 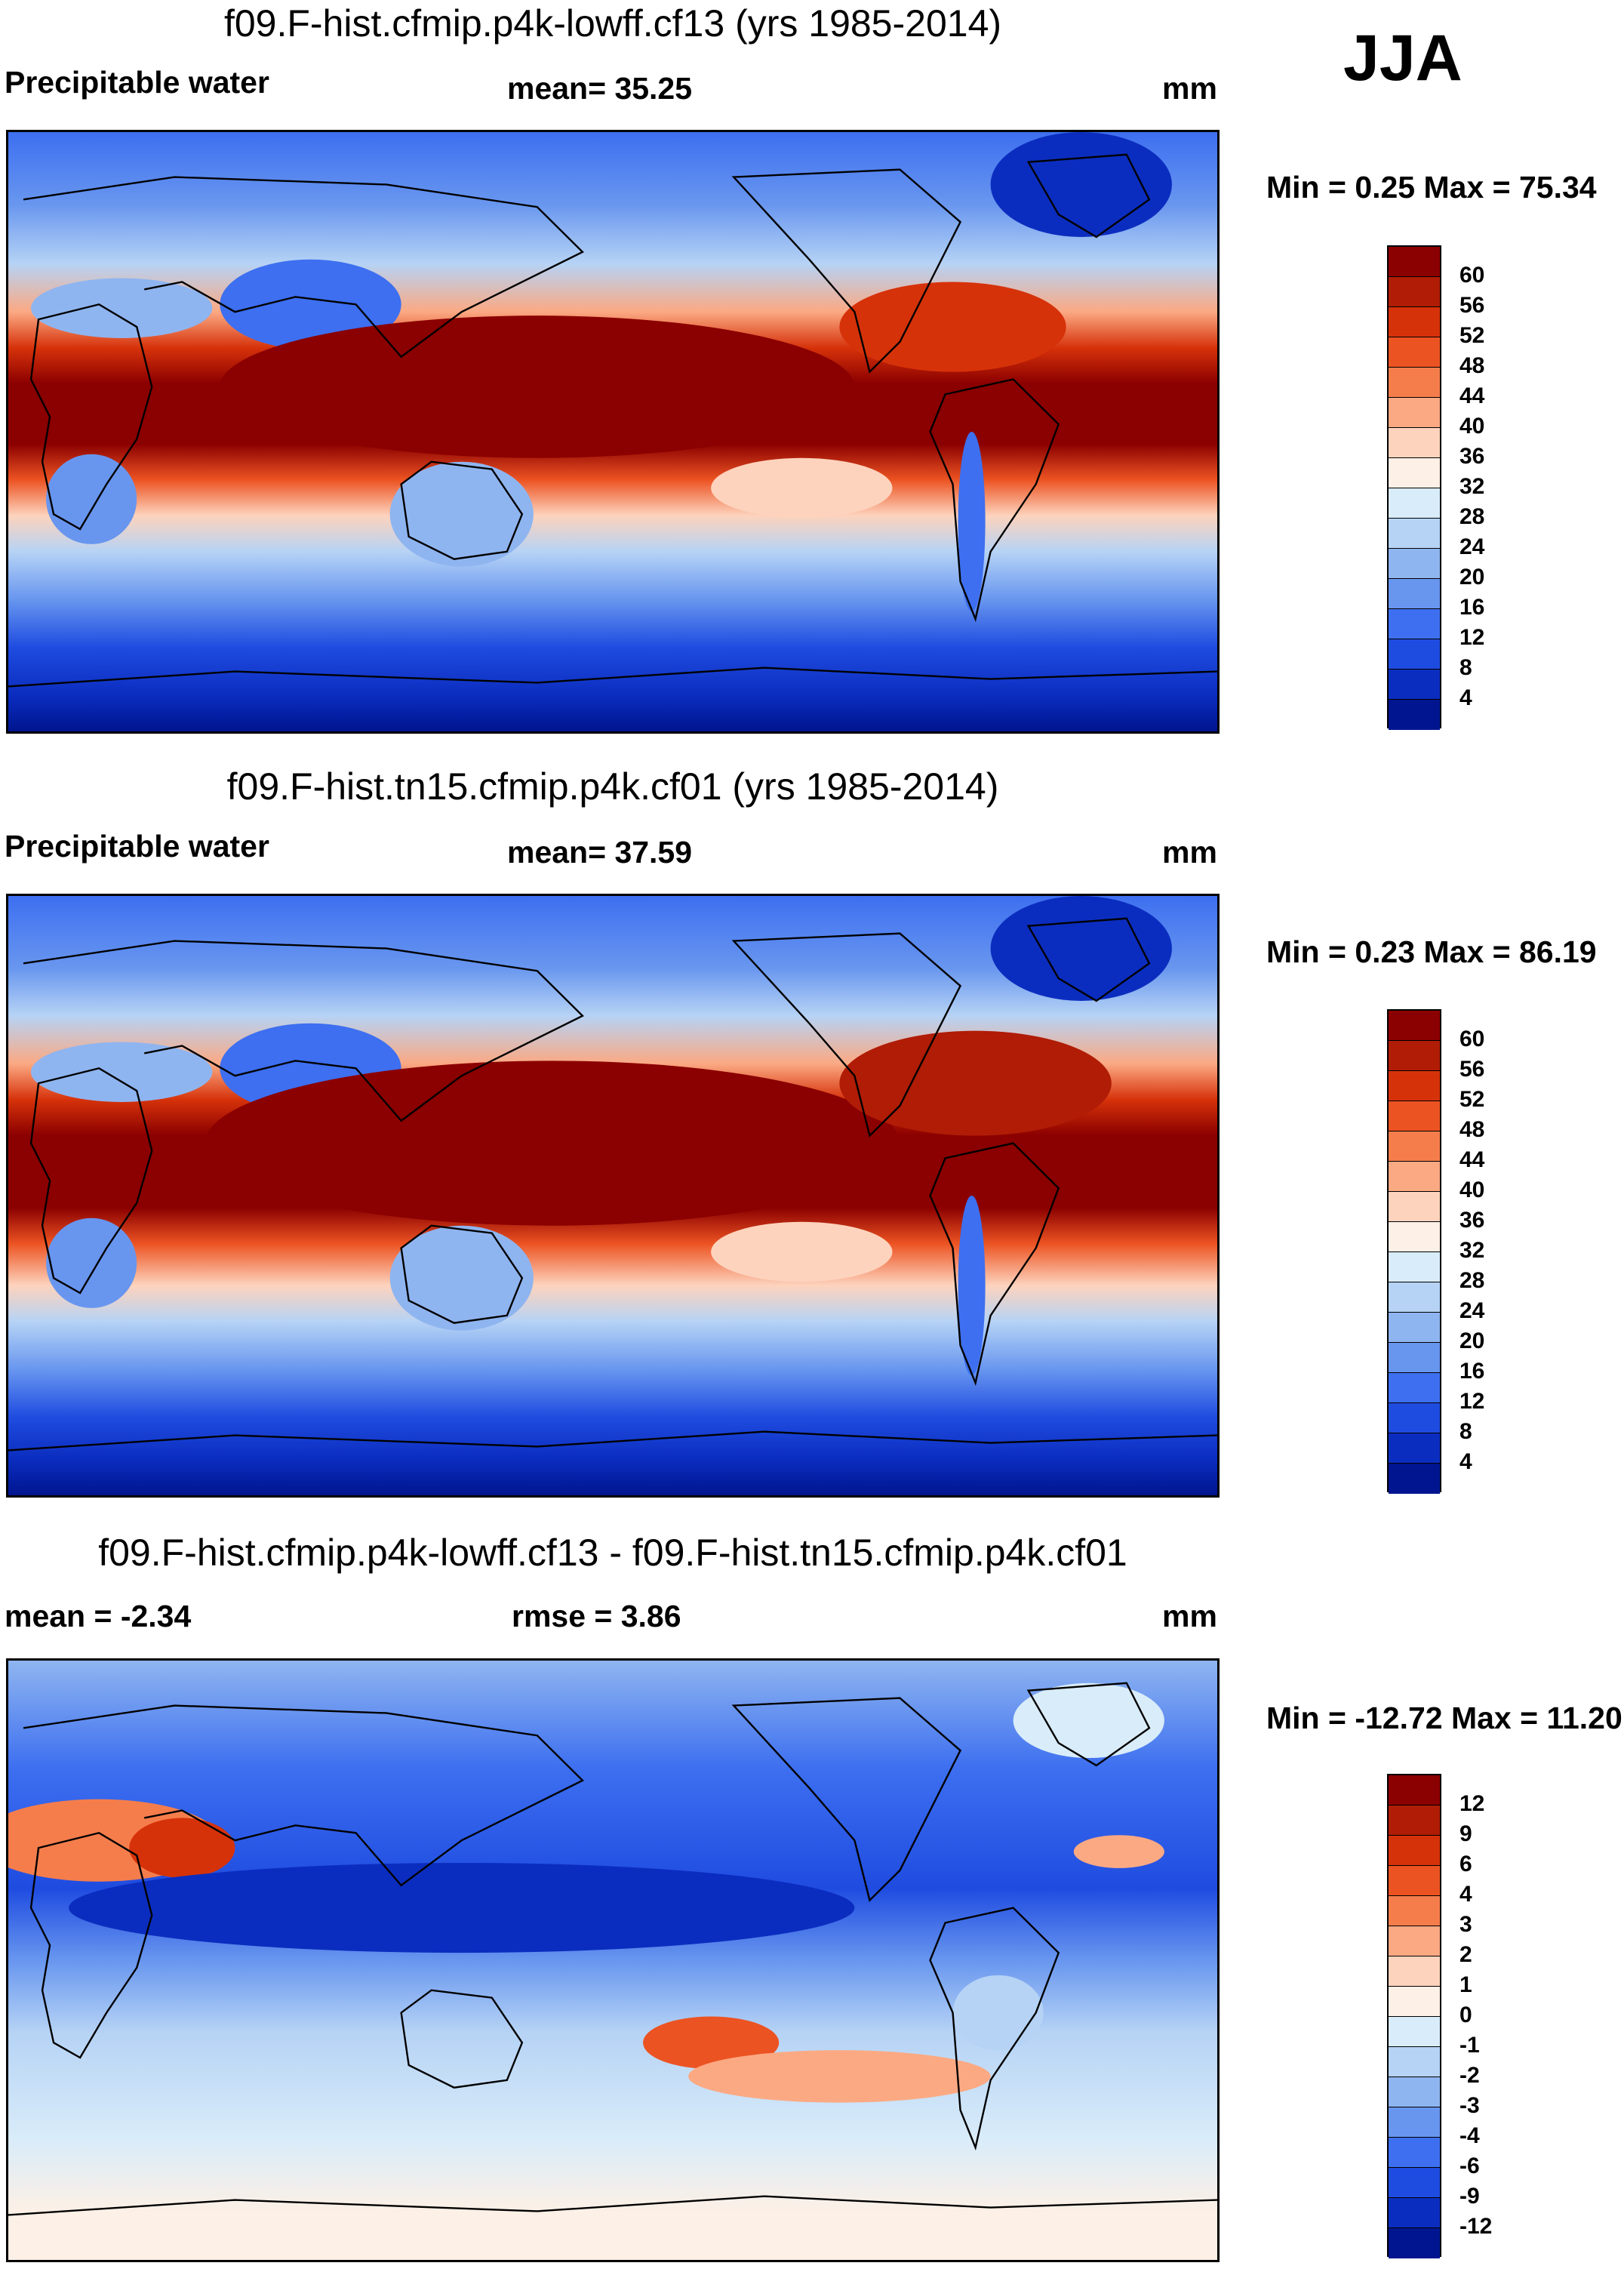 I want to click on pacific-negative-band, so click(x=462, y=1907).